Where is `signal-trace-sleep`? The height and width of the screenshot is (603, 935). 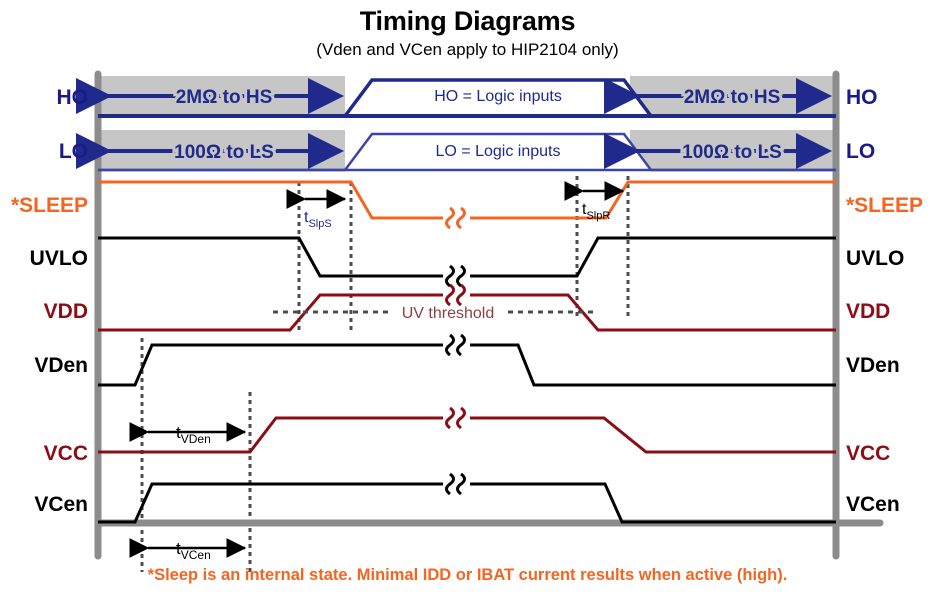
signal-trace-sleep is located at coordinates (467, 200).